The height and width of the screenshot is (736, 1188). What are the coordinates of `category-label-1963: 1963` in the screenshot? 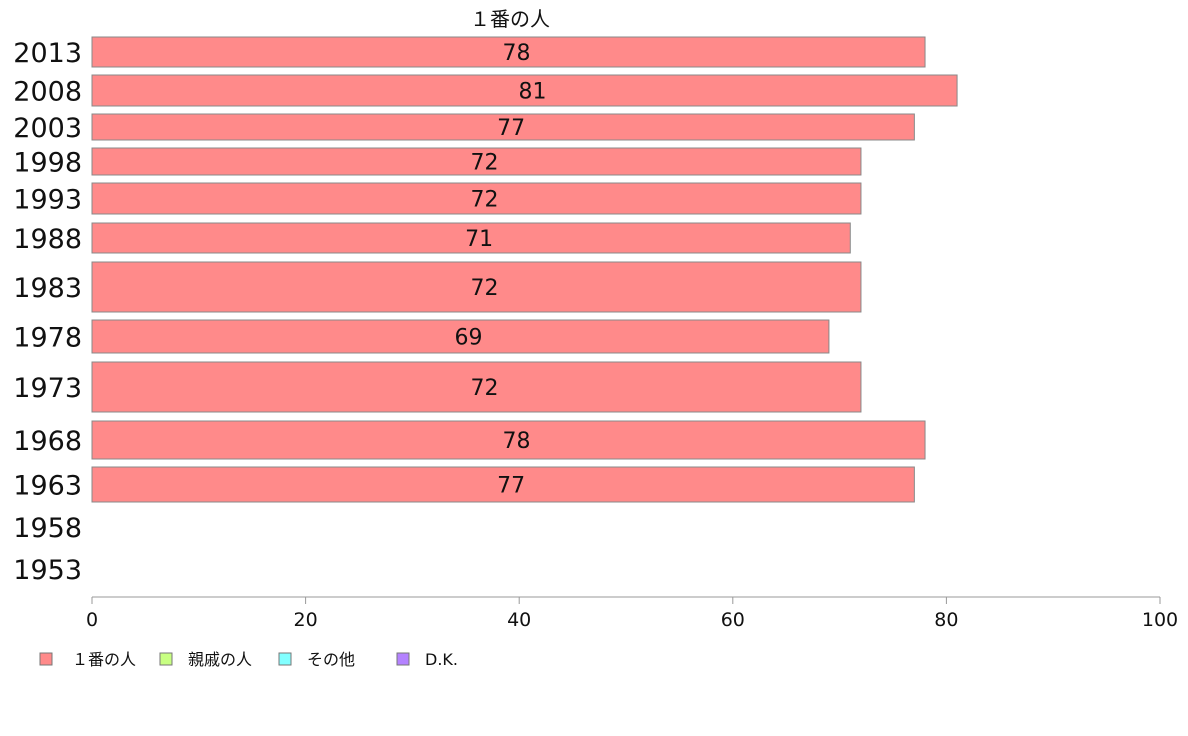 It's located at (47, 486).